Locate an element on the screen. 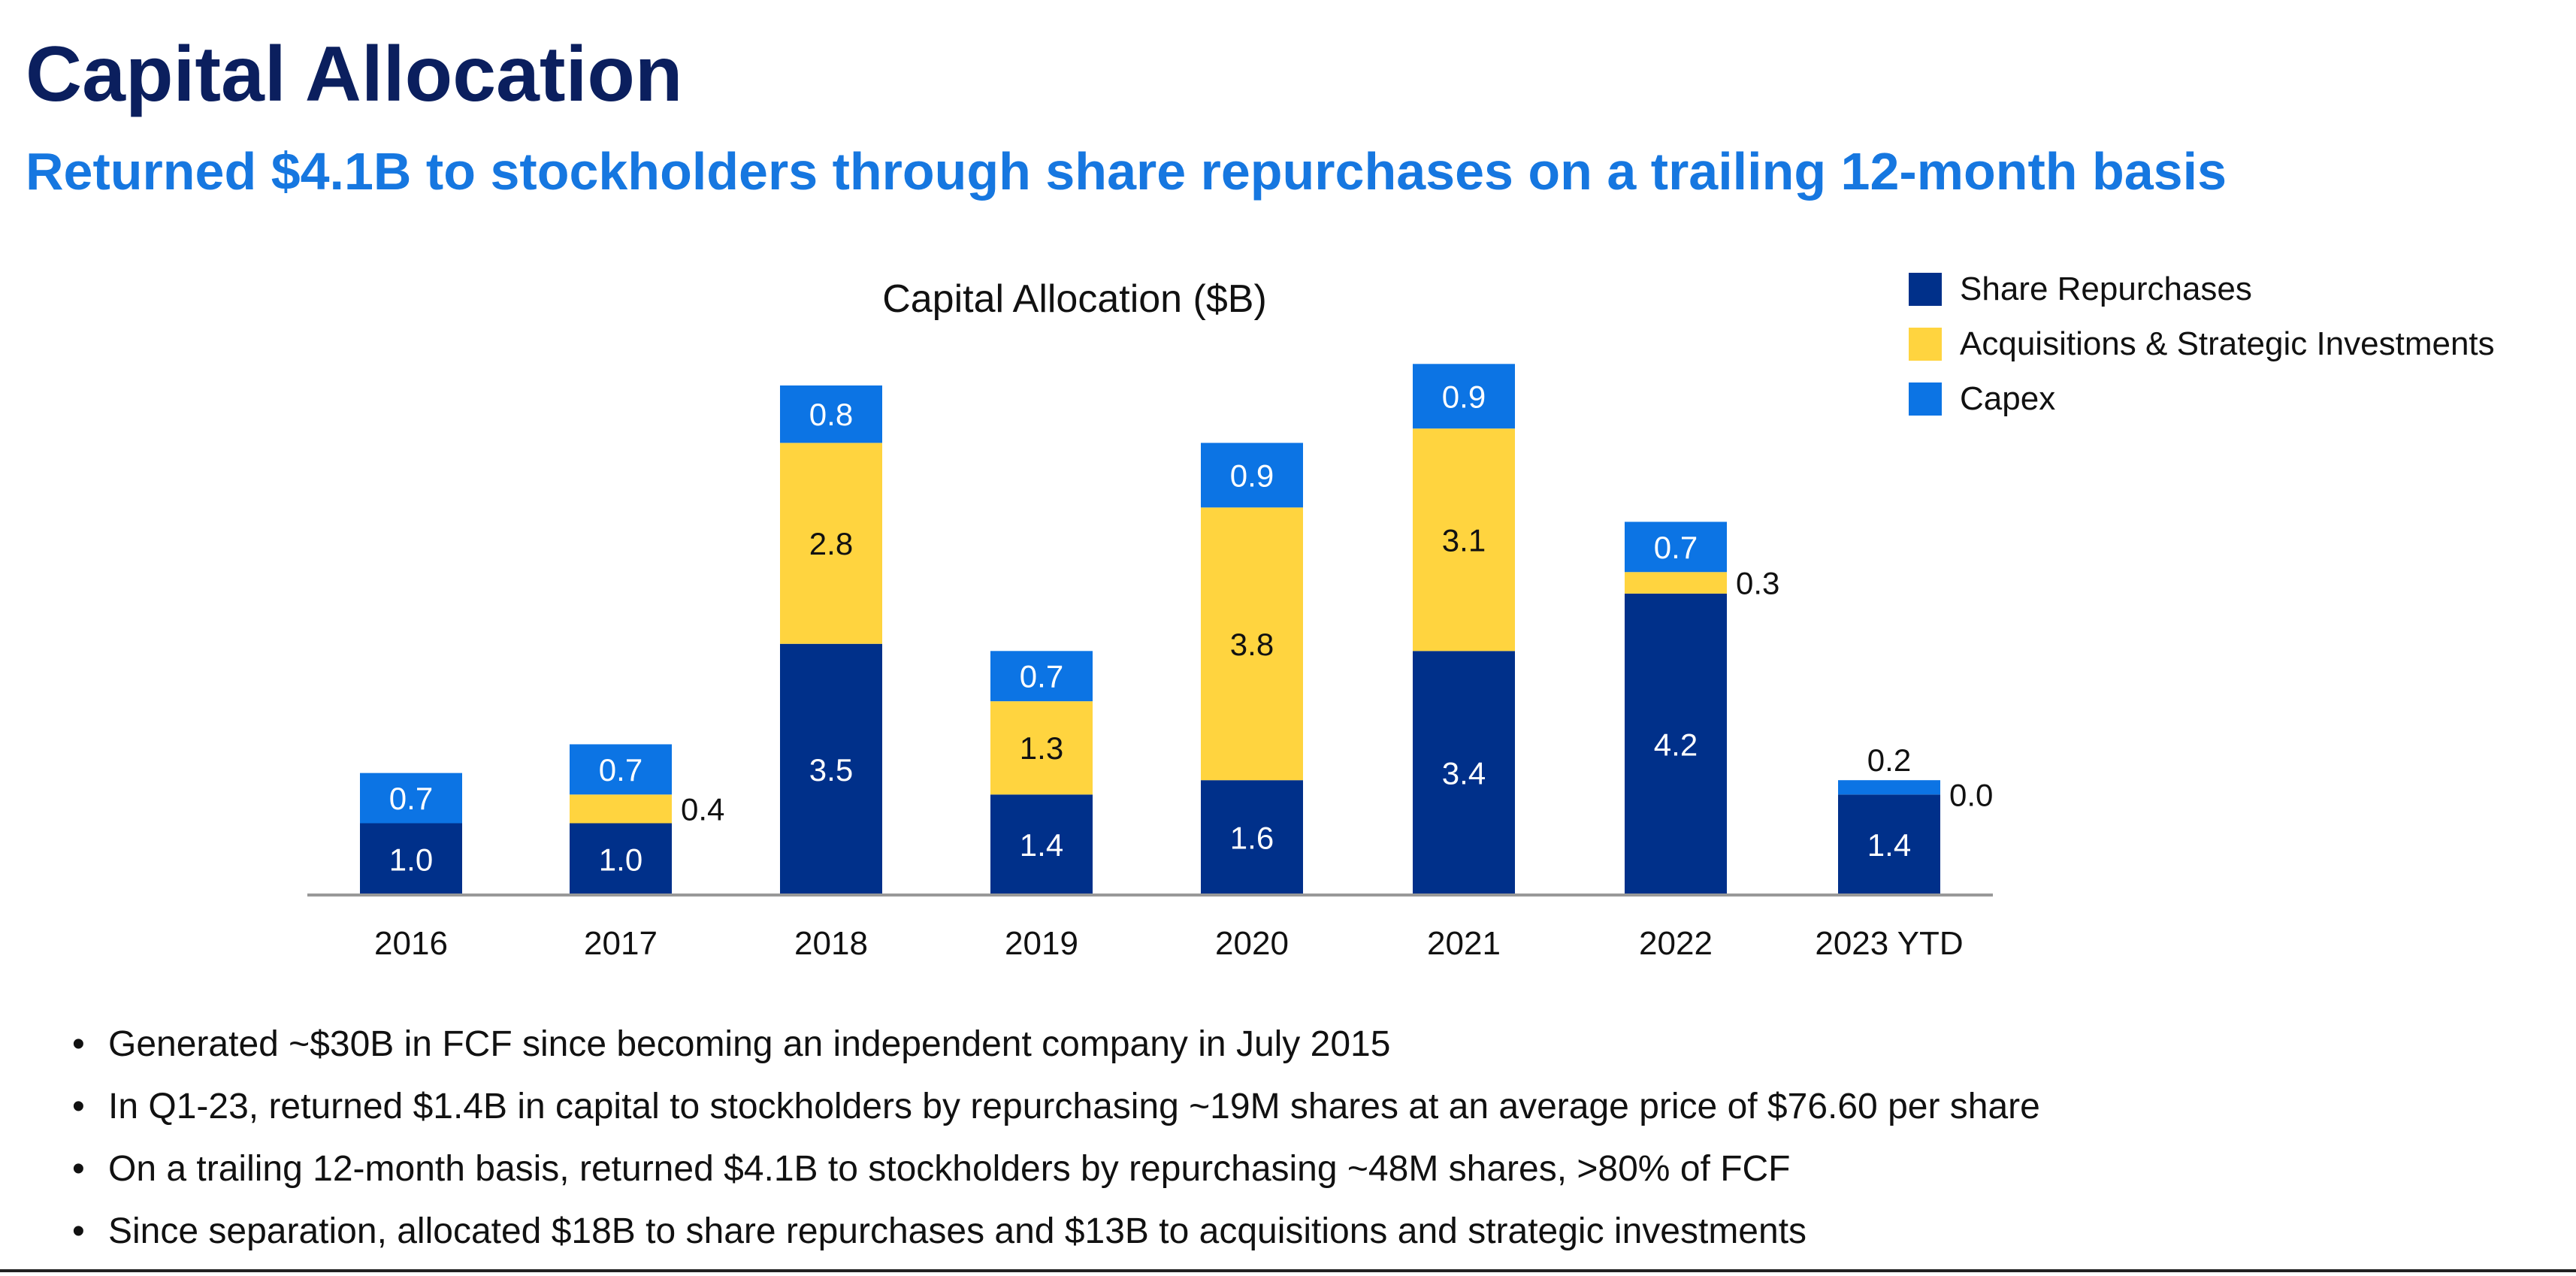  x-tick-label: 2019 is located at coordinates (1041, 944).